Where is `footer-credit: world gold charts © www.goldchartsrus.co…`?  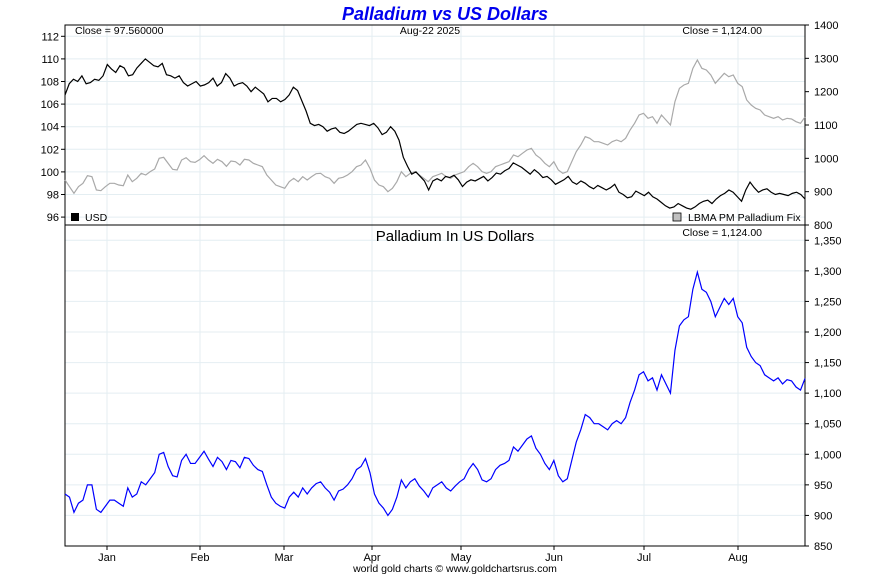
footer-credit: world gold charts © www.goldchartsrus.co… is located at coordinates (454, 569).